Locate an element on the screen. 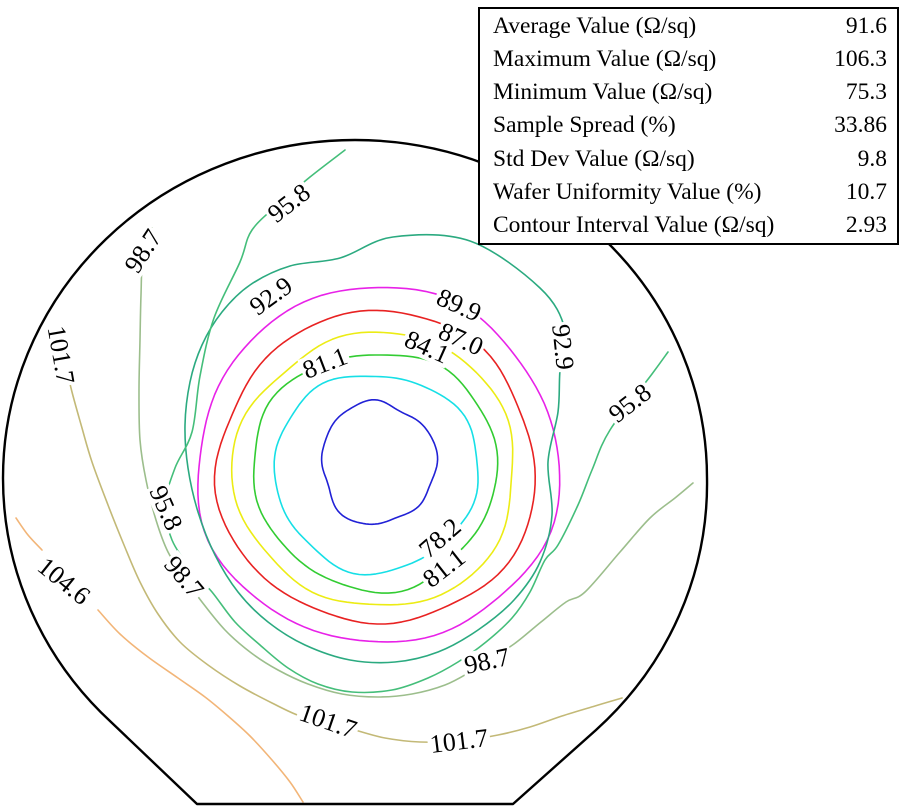 The height and width of the screenshot is (810, 905). stats-label: Average Value (Ω/sq) is located at coordinates (595, 26).